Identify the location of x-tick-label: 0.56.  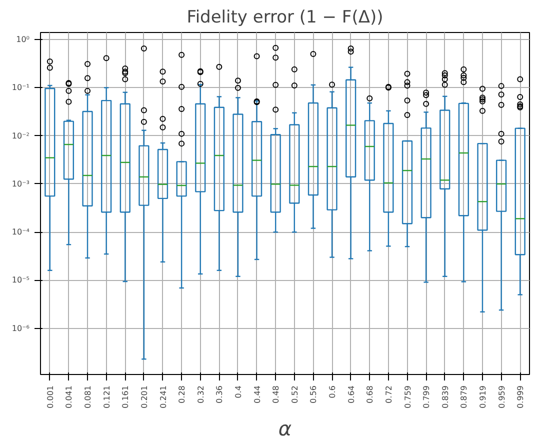
(313, 395).